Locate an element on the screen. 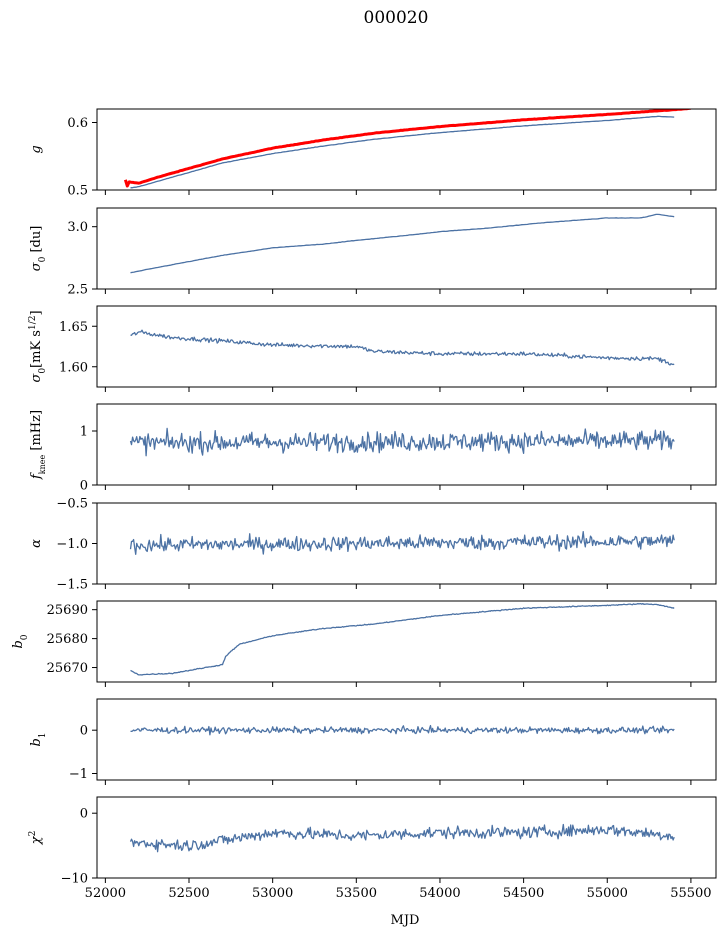 This screenshot has height=936, width=725. panel-1: 0.5 0.6 g is located at coordinates (373, 153).